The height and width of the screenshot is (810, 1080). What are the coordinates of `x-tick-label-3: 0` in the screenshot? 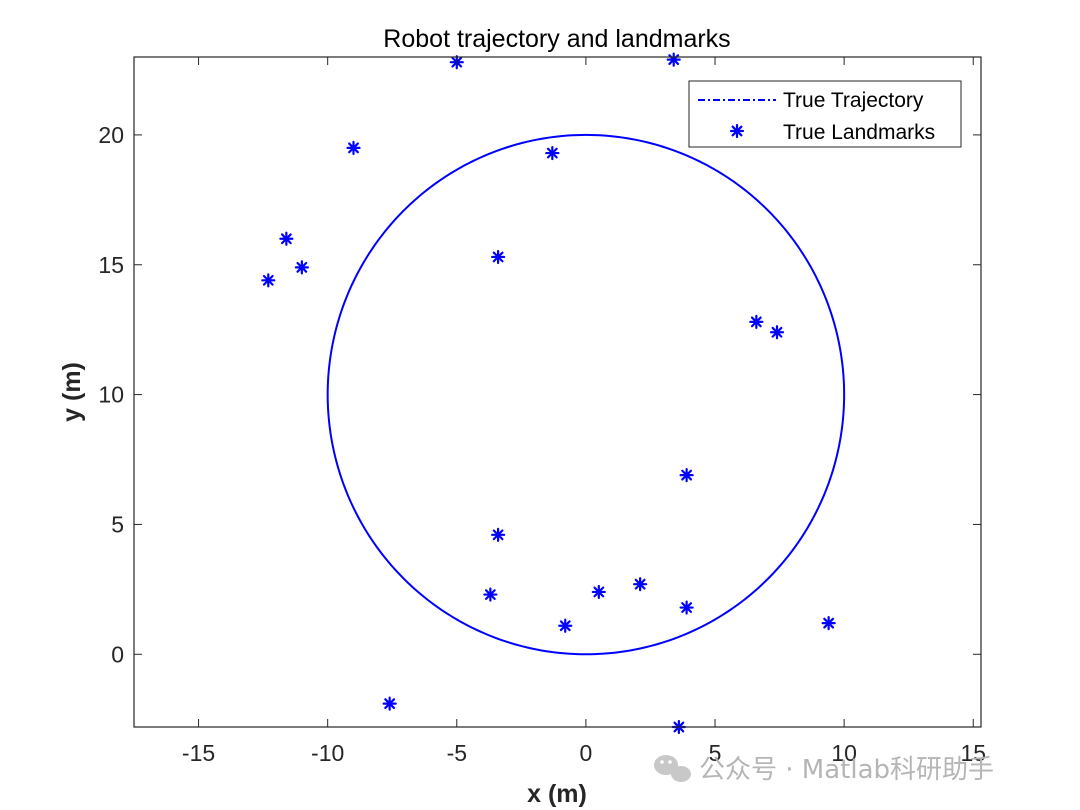 It's located at (586, 753).